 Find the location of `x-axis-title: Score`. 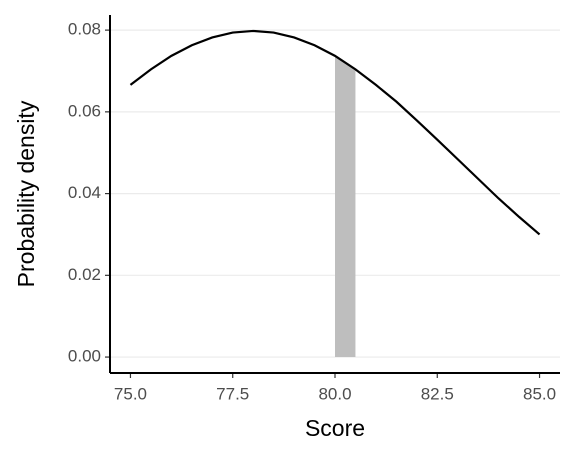

x-axis-title: Score is located at coordinates (335, 428).